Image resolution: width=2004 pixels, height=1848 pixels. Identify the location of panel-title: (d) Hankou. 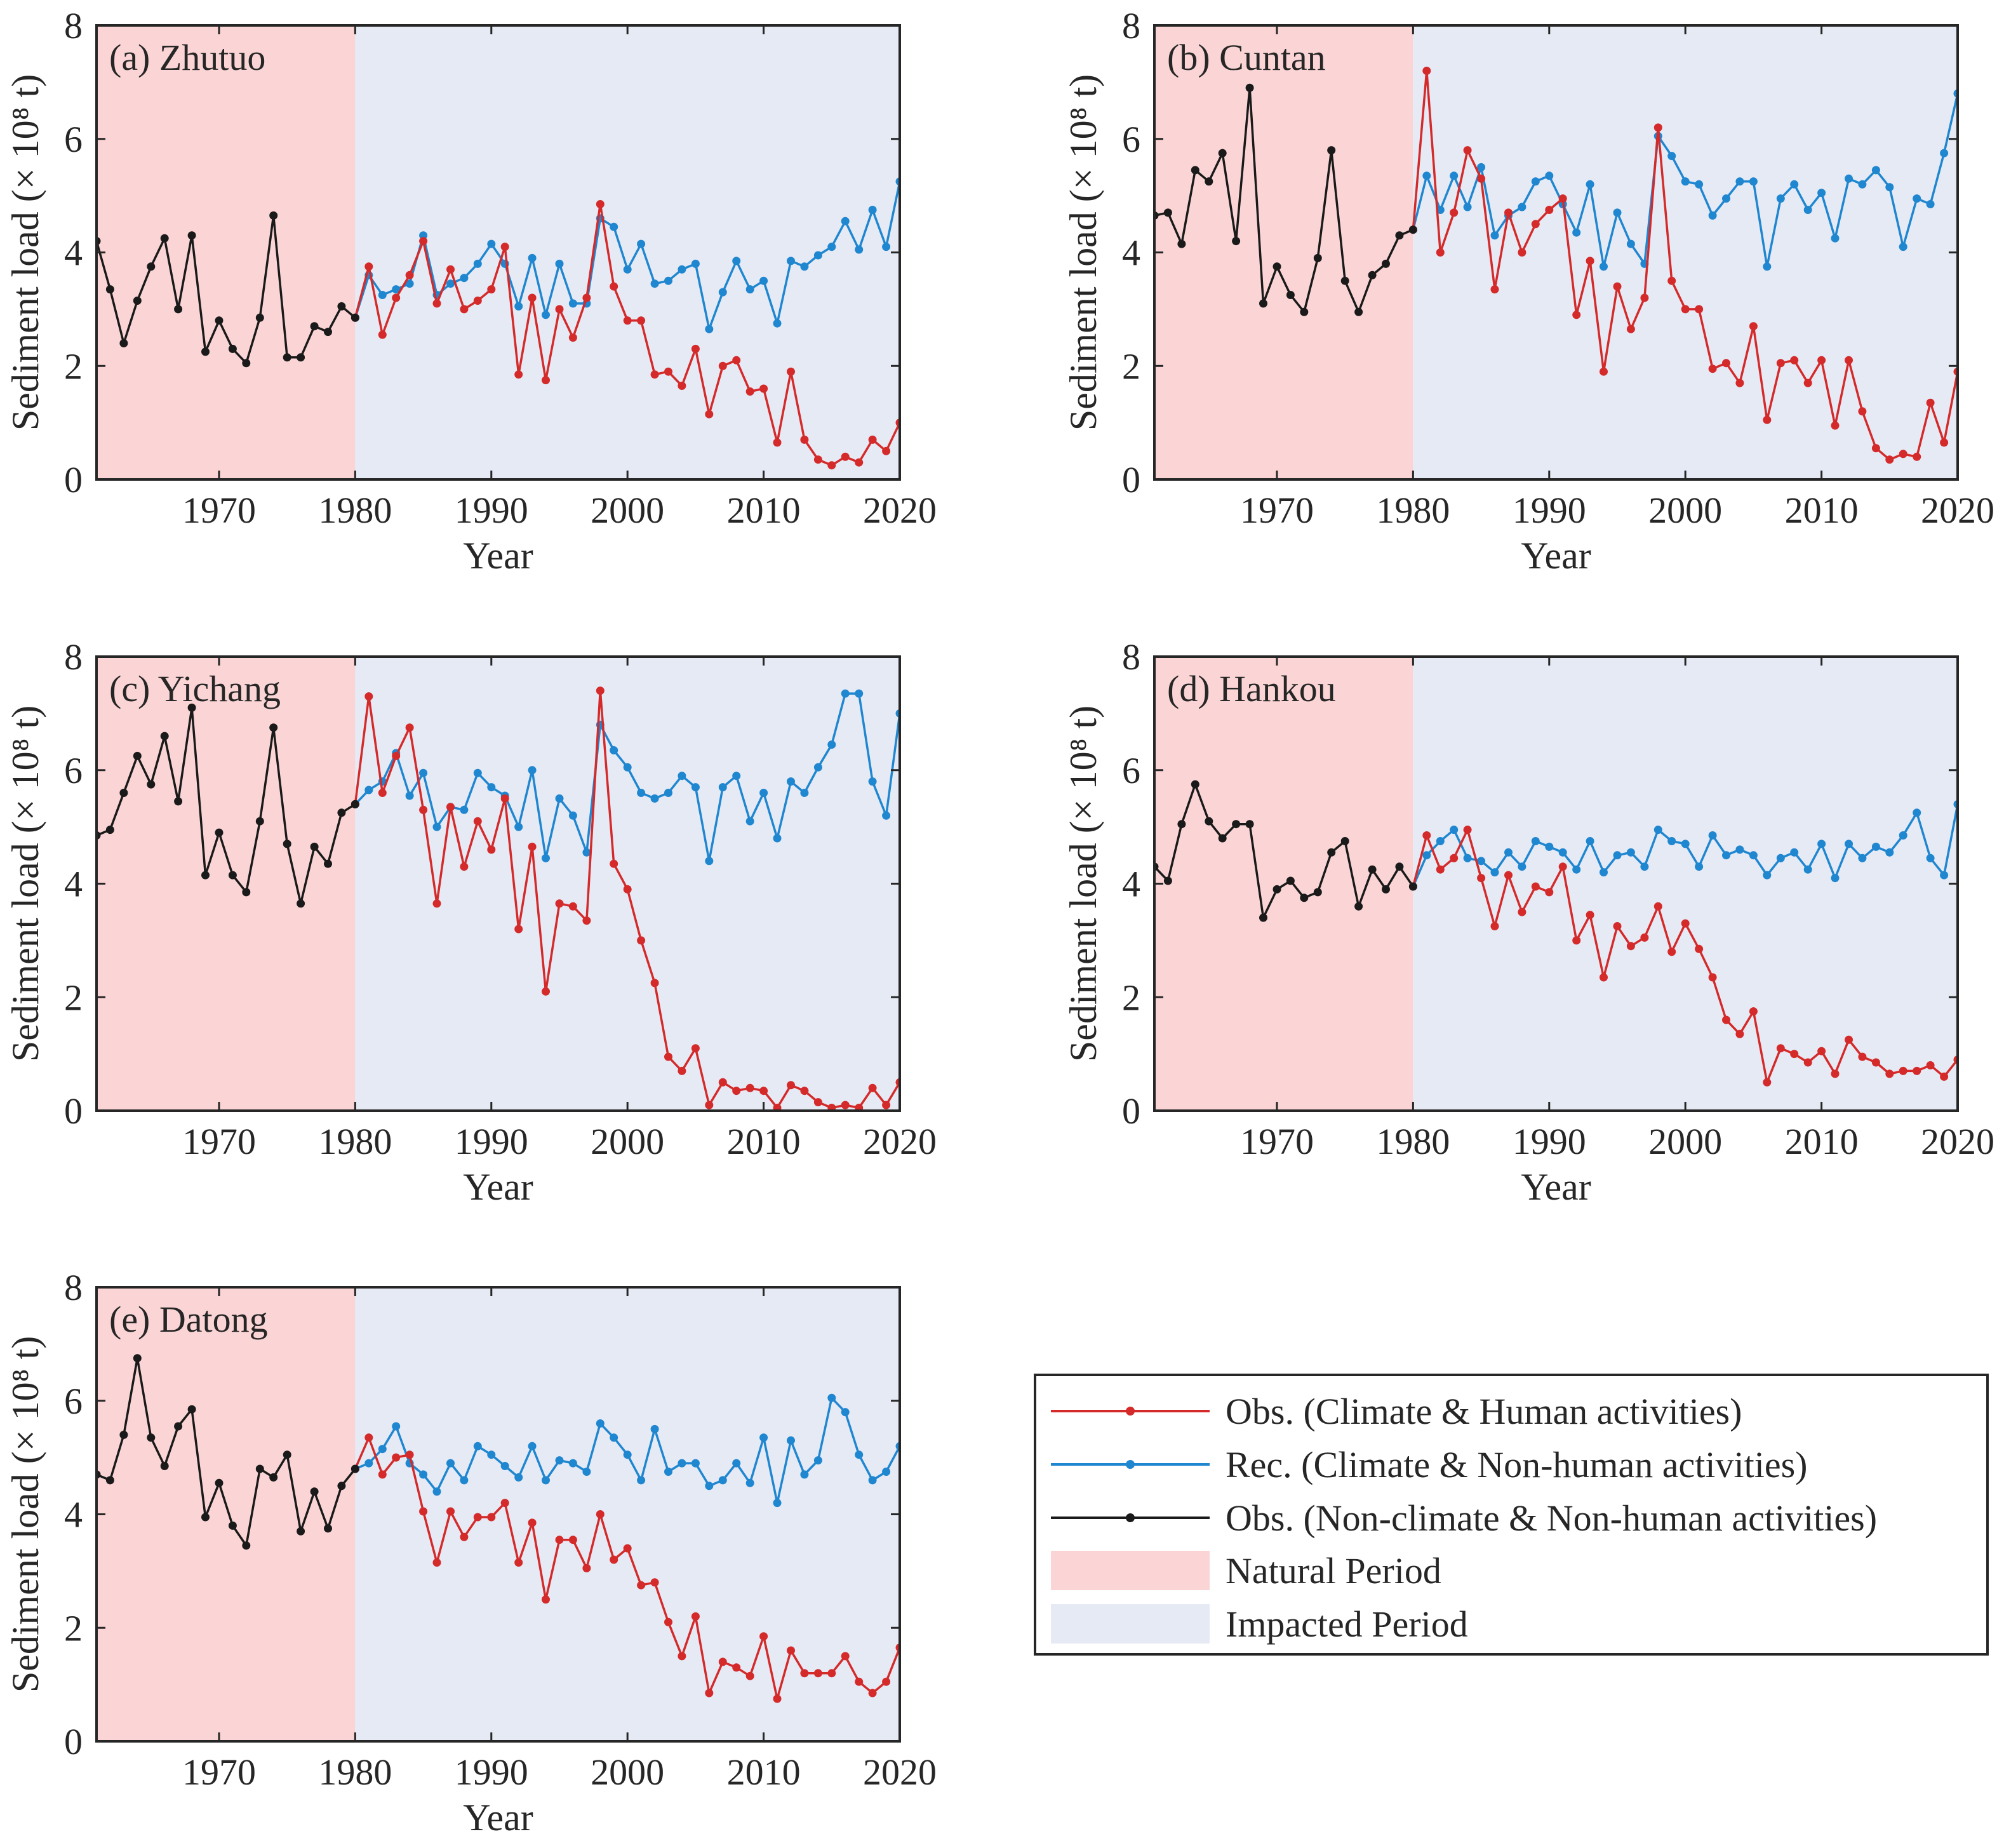
(1251, 688).